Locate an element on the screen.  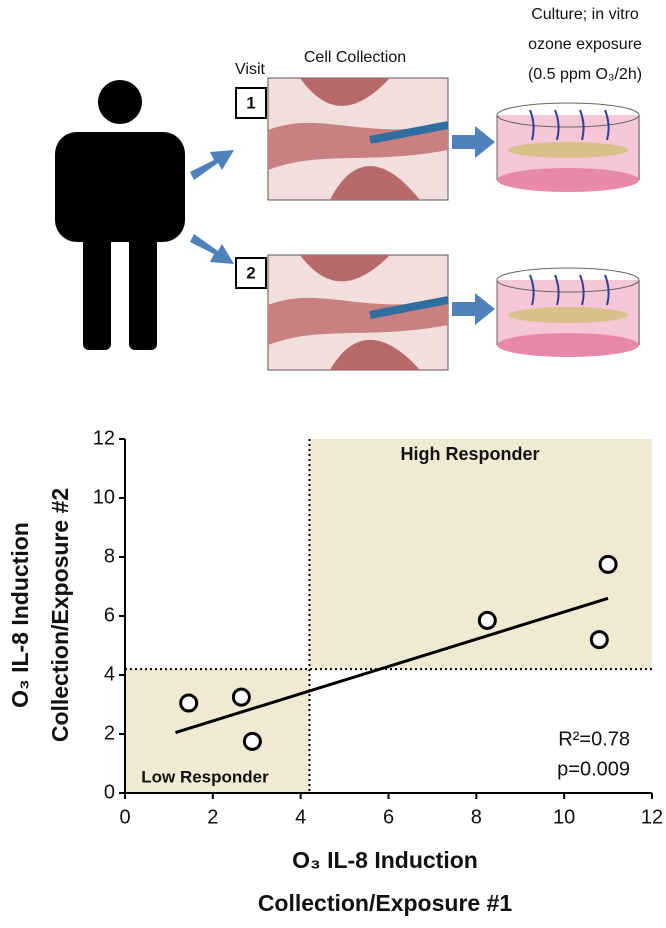
culture-label: (0.5 ppm O₃/2h) is located at coordinates (585, 74).